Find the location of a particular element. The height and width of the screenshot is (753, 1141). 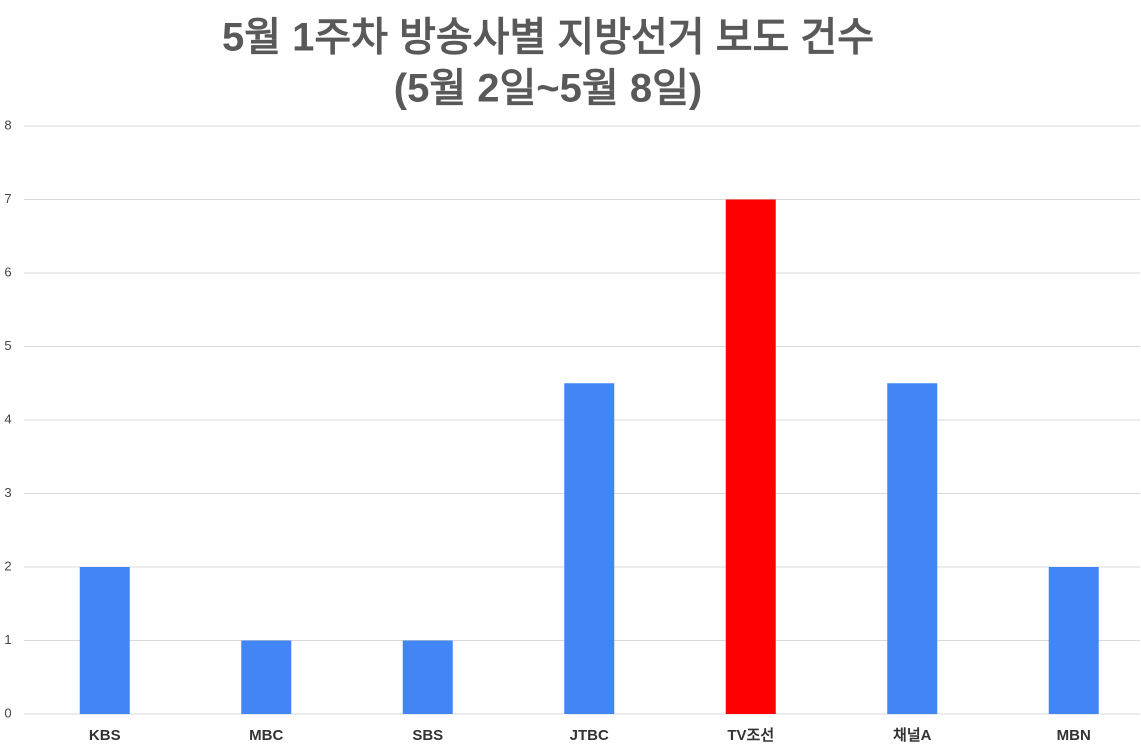

x-tick-label: KBS is located at coordinates (105, 735).